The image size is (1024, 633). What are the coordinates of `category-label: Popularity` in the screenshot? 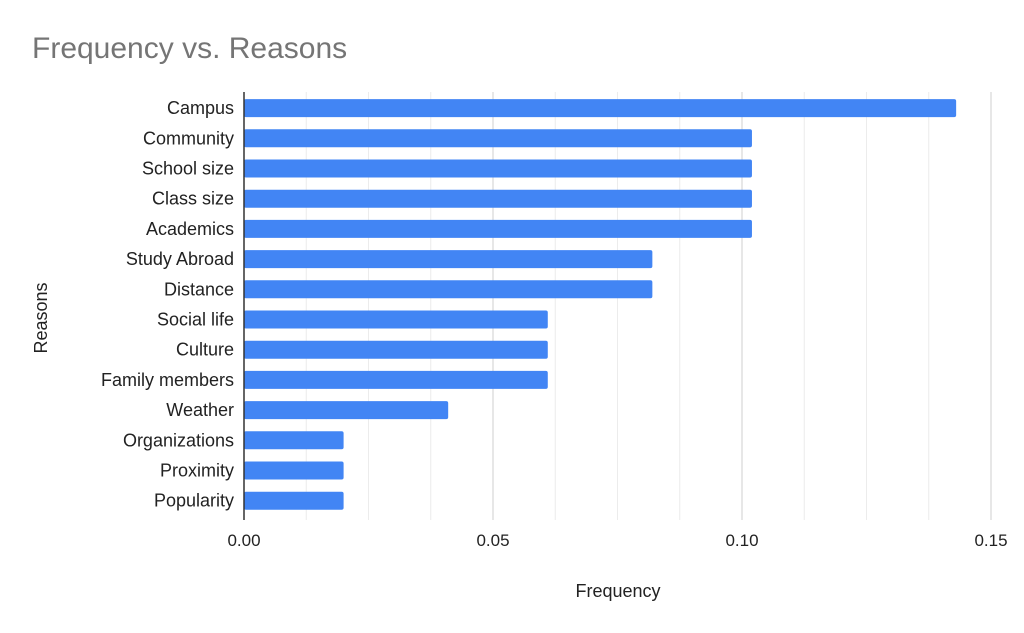 It's located at (194, 501).